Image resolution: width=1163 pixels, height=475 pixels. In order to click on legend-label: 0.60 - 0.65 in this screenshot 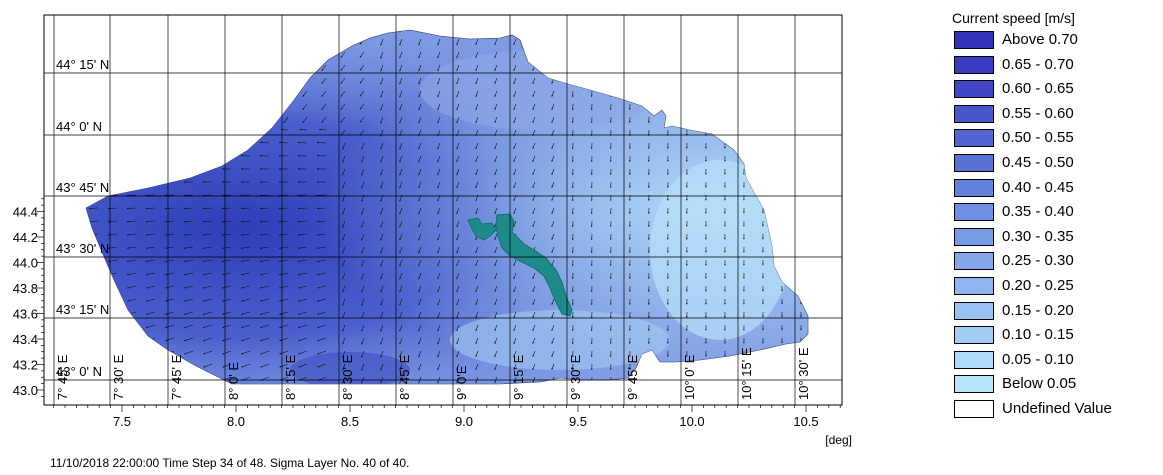, I will do `click(1038, 89)`.